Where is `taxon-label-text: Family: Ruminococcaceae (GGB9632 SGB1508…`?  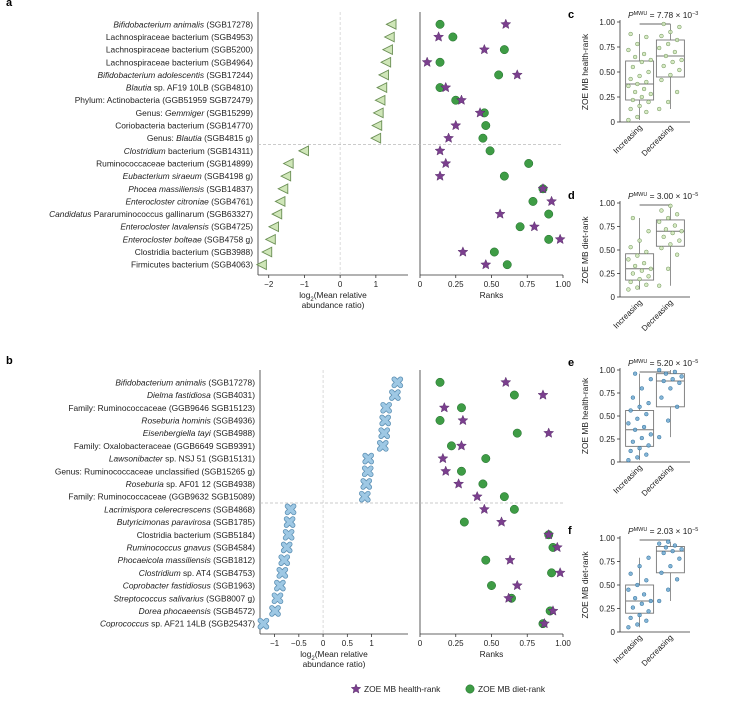
taxon-label-text: Family: Ruminococcaceae (GGB9632 SGB1508… is located at coordinates (161, 497).